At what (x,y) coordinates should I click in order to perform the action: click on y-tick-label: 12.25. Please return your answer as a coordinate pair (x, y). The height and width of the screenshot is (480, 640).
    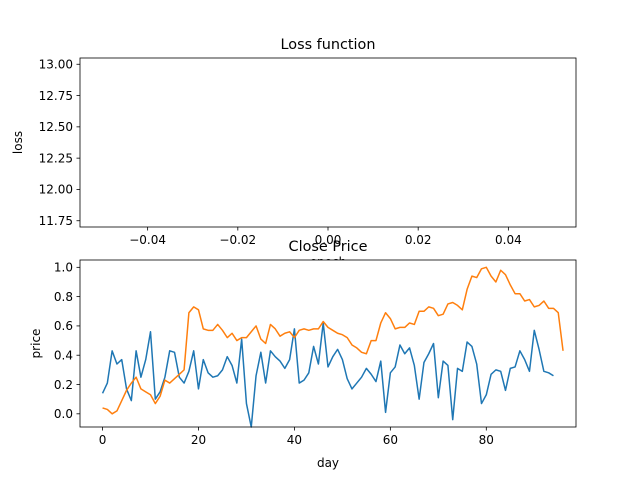
    Looking at the image, I should click on (56, 158).